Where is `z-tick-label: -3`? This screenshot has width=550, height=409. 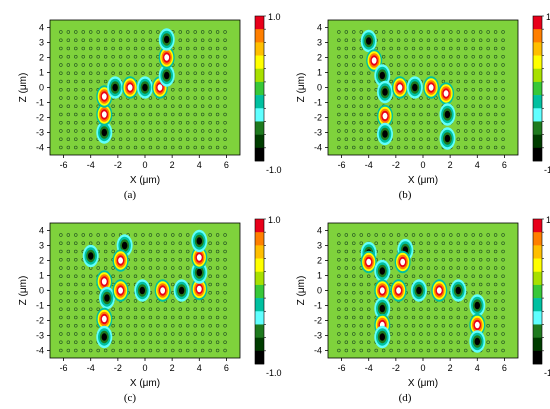 z-tick-label: -3 is located at coordinates (40, 336).